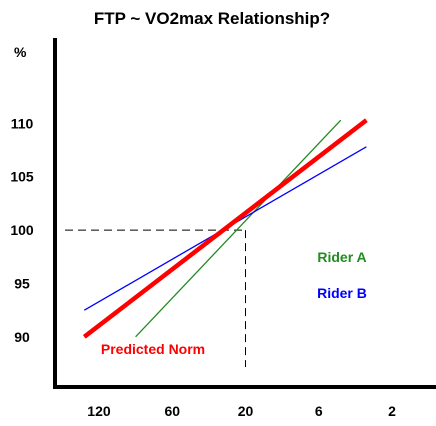 This screenshot has height=426, width=436. What do you see at coordinates (212, 18) in the screenshot?
I see `chart-title: FTP ~ VO2max Relationship?` at bounding box center [212, 18].